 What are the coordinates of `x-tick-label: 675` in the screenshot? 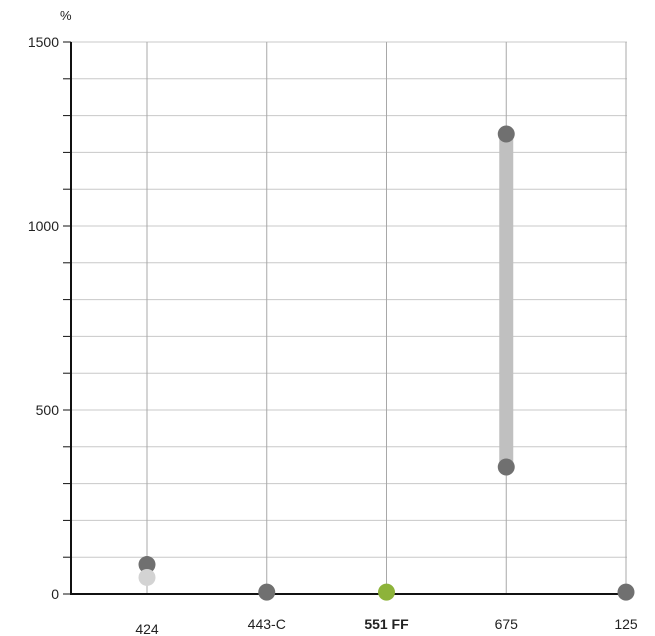 It's located at (507, 624).